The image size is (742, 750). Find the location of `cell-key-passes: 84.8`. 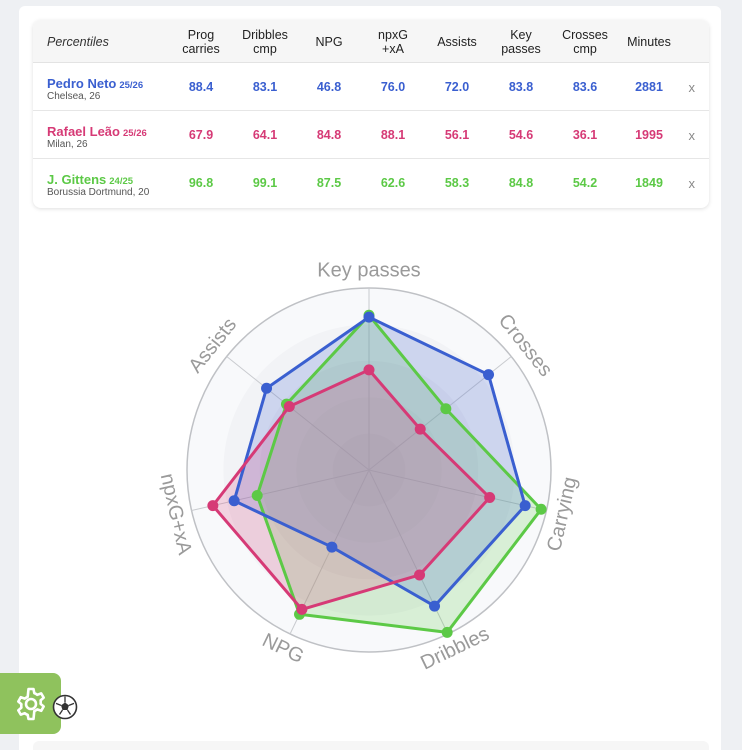

cell-key-passes: 84.8 is located at coordinates (521, 183).